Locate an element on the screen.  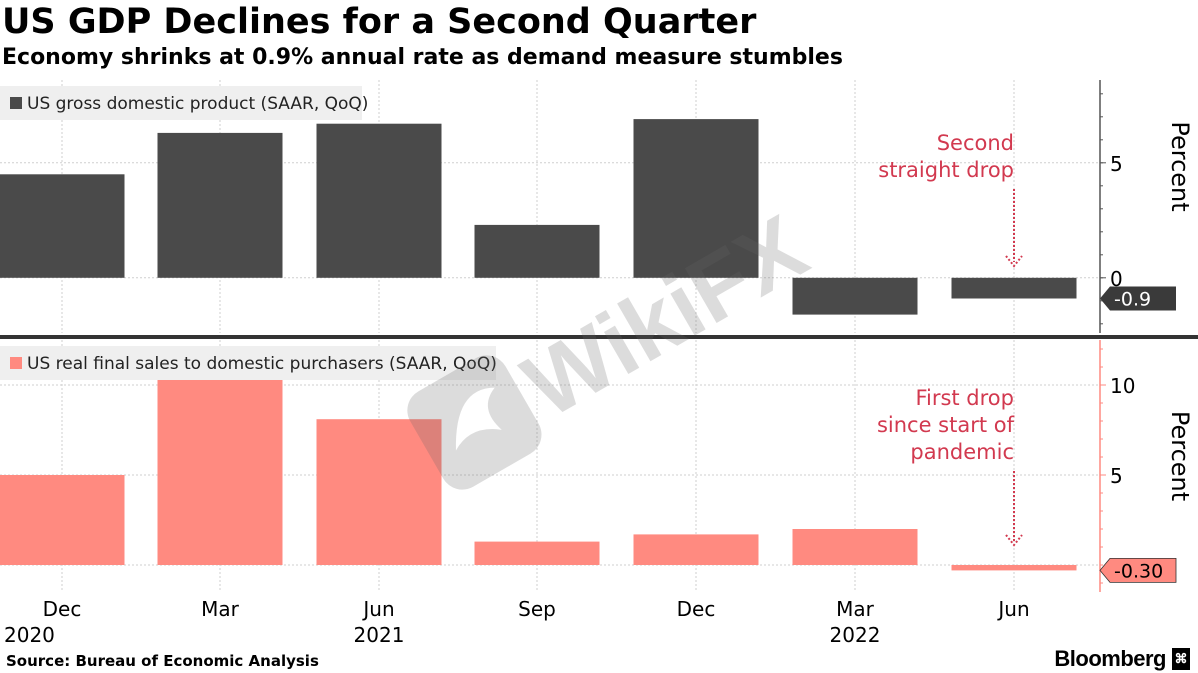
gdp-ylabel: Percent is located at coordinates (1180, 166).